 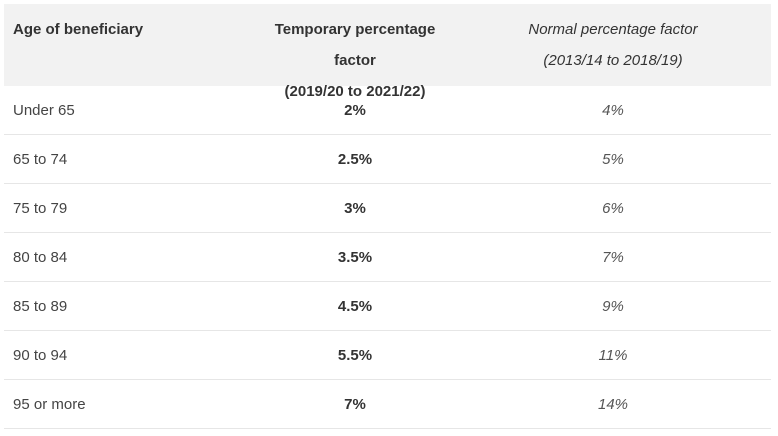 I want to click on cell-normal-factor: 9%, so click(x=613, y=306).